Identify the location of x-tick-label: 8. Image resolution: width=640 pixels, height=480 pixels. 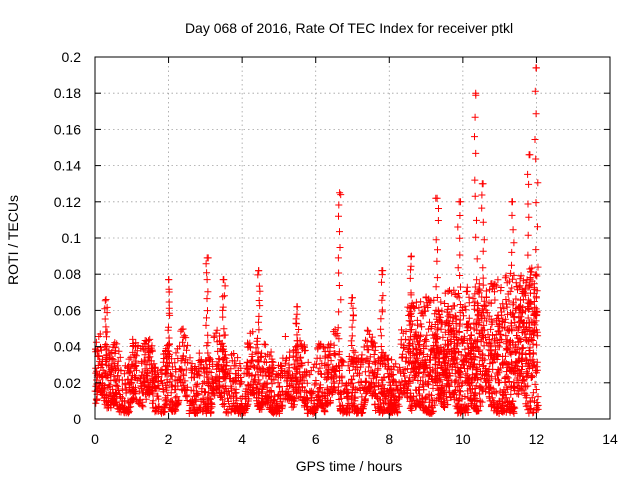
(389, 439).